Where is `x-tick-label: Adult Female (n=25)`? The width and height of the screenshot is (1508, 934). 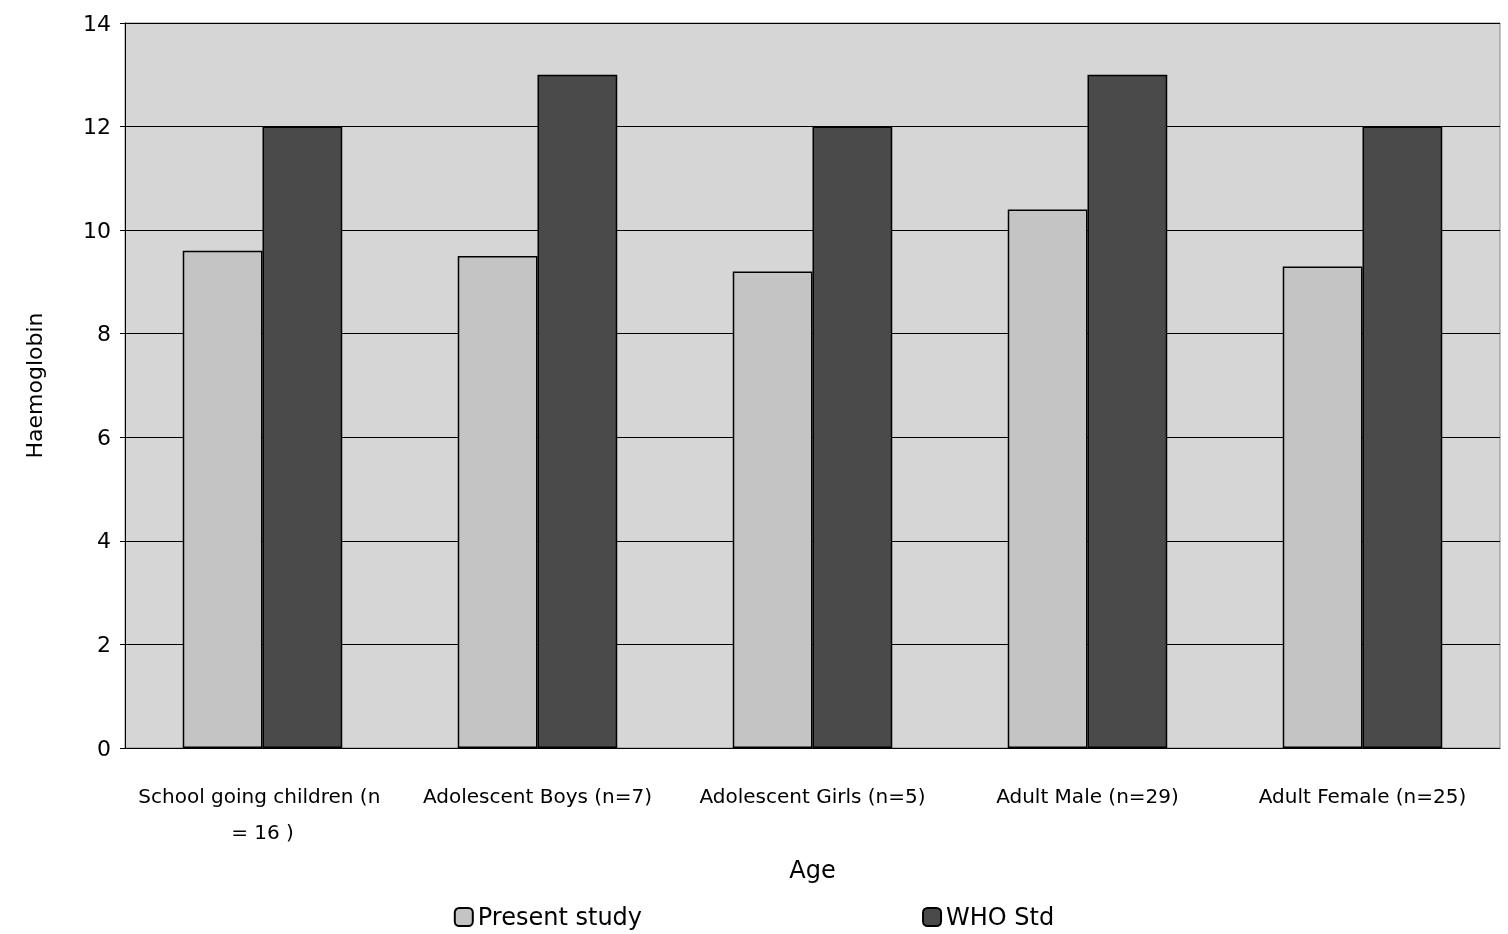 x-tick-label: Adult Female (n=25) is located at coordinates (1362, 796).